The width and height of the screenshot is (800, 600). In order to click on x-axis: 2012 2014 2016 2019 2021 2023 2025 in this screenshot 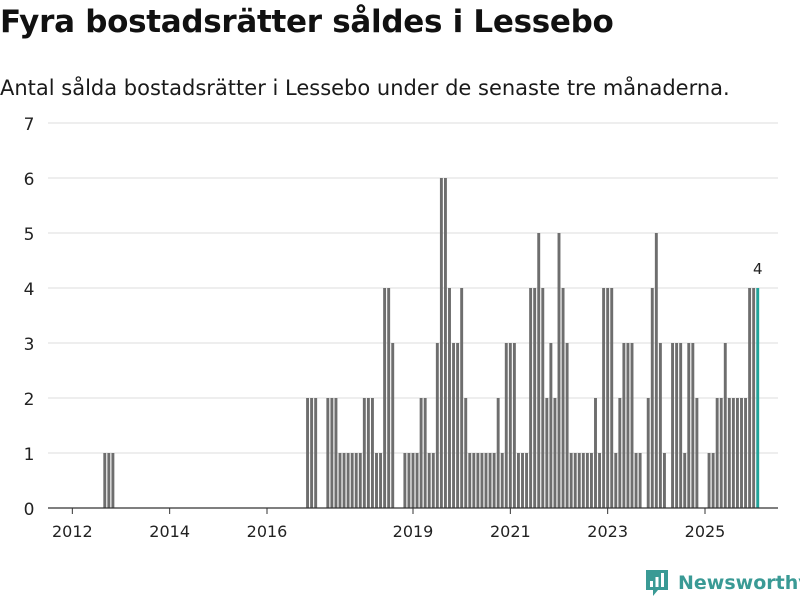, I will do `click(413, 524)`.